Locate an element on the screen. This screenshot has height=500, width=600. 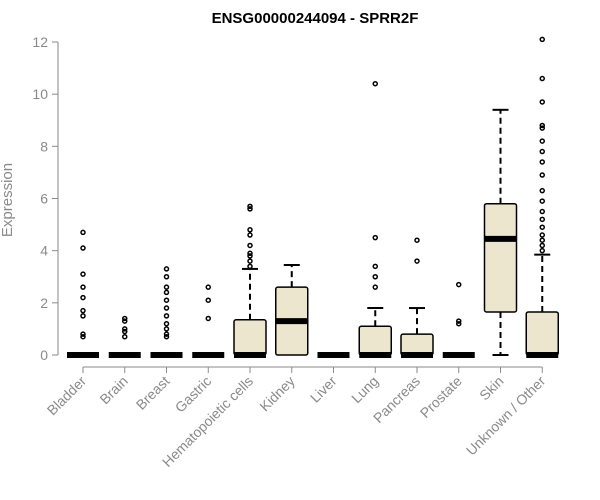
x-tick-label: Bladder is located at coordinates (67, 396).